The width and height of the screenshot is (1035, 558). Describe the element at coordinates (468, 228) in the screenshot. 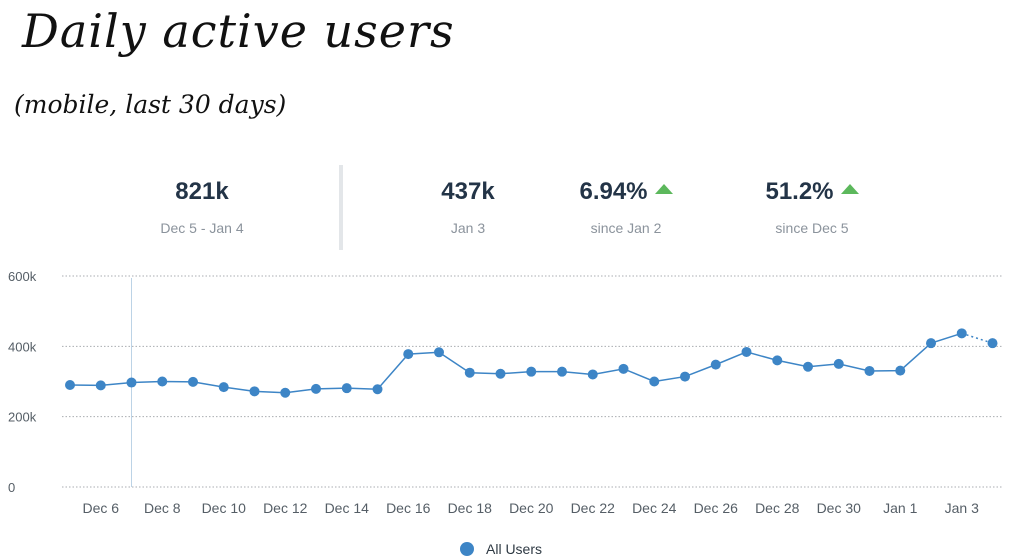

I see `stat-latest-date: Jan 3` at that location.